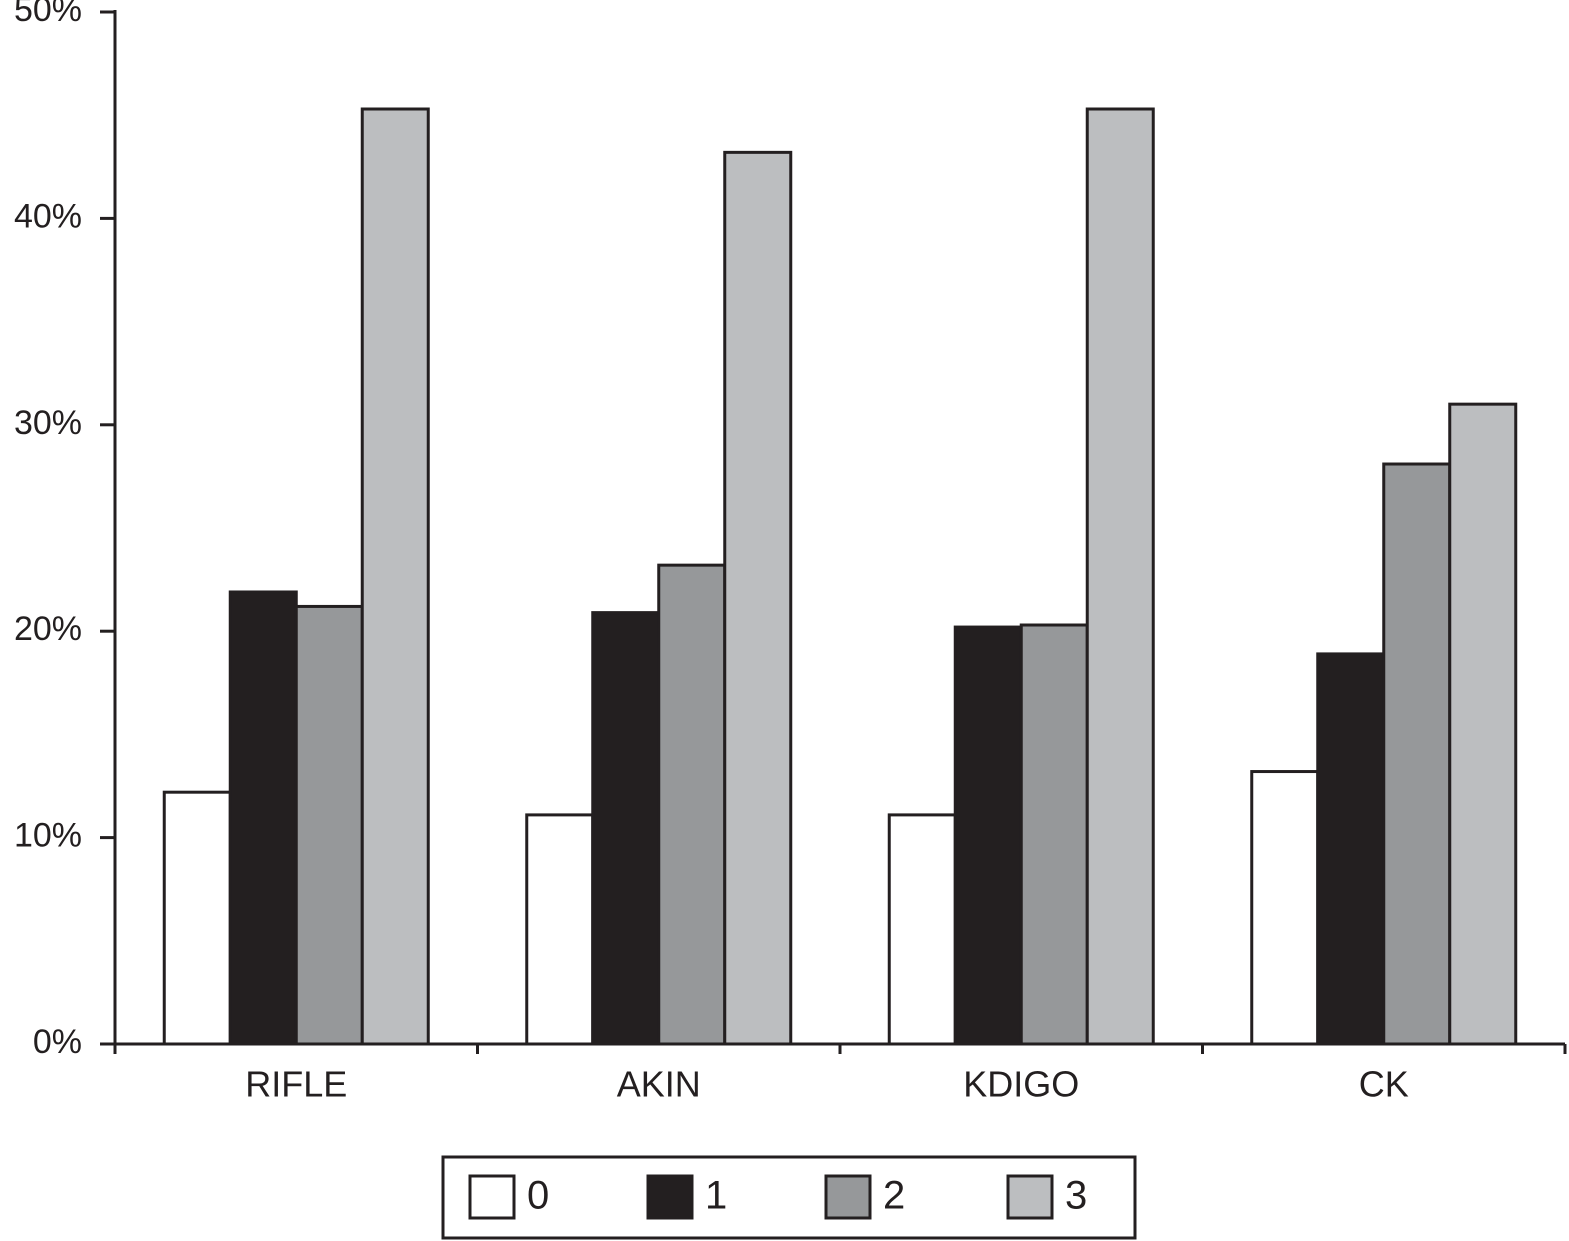  Describe the element at coordinates (48, 216) in the screenshot. I see `y-tick-label: 40%` at that location.